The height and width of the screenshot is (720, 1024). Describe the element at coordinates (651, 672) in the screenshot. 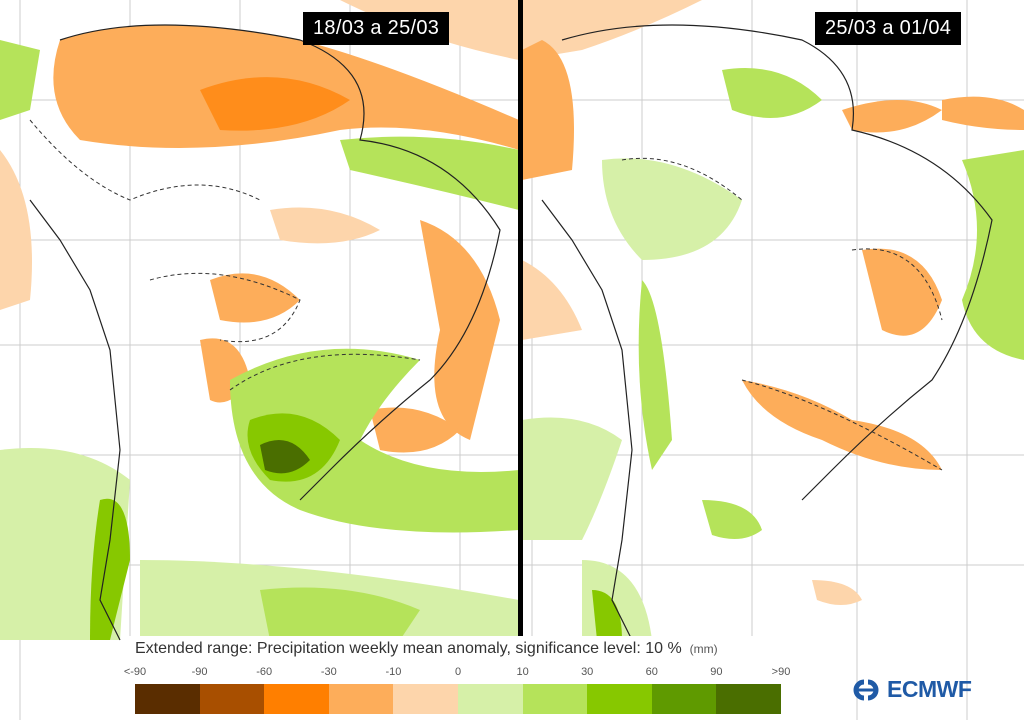

I see `legend-tick: 60` at that location.